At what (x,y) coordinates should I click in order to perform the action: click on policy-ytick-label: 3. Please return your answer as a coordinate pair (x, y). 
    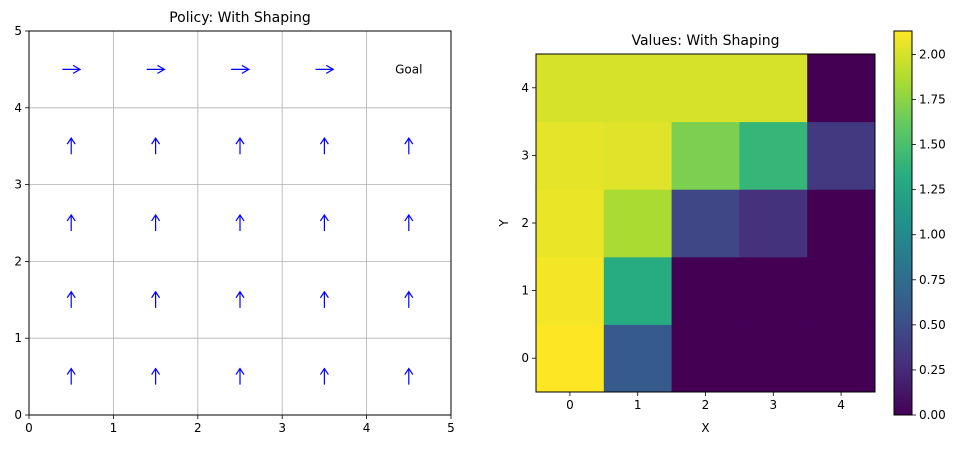
    Looking at the image, I should click on (18, 185).